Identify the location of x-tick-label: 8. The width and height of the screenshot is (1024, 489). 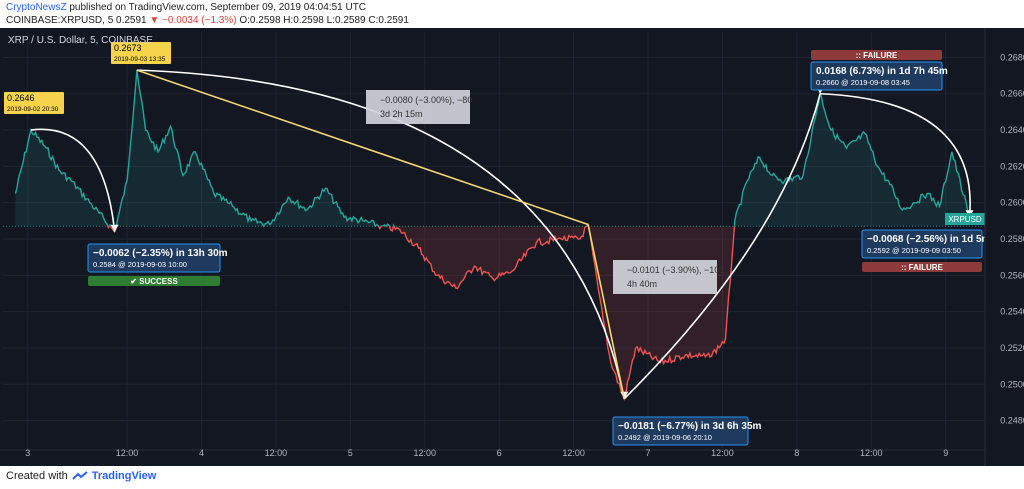
(796, 453).